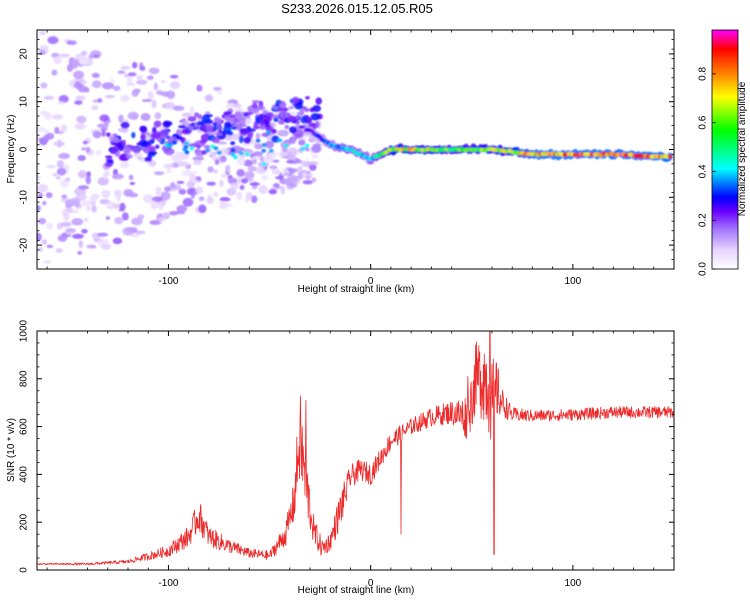 The image size is (750, 605). Describe the element at coordinates (24, 330) in the screenshot. I see `y-tick-label: 1000` at that location.